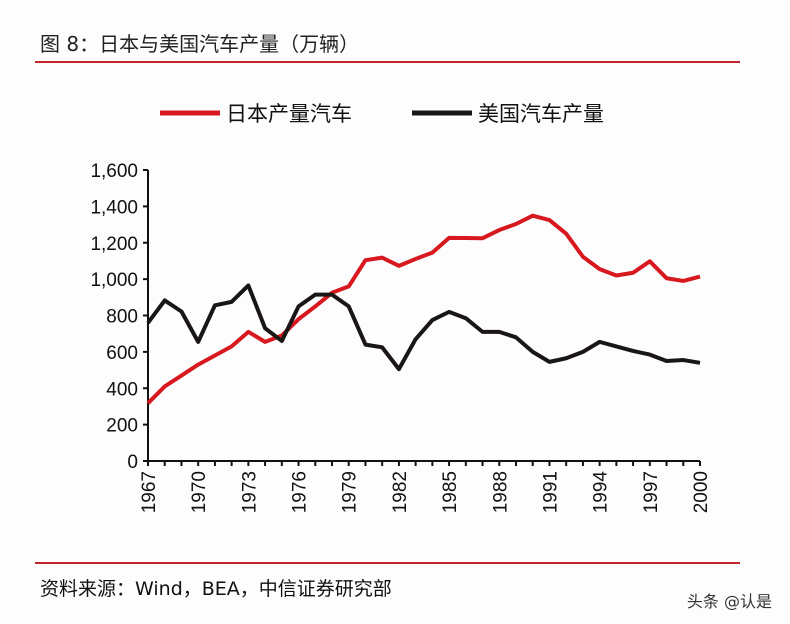  Describe the element at coordinates (122, 353) in the screenshot. I see `y-tick-label: 600` at that location.